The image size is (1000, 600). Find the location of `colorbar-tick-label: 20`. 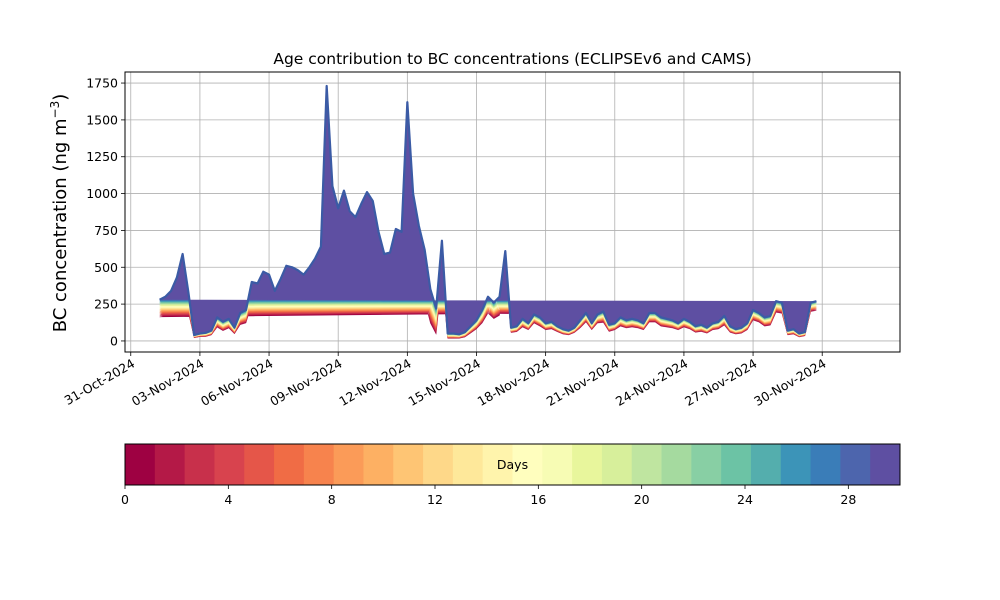

colorbar-tick-label: 20 is located at coordinates (642, 499).